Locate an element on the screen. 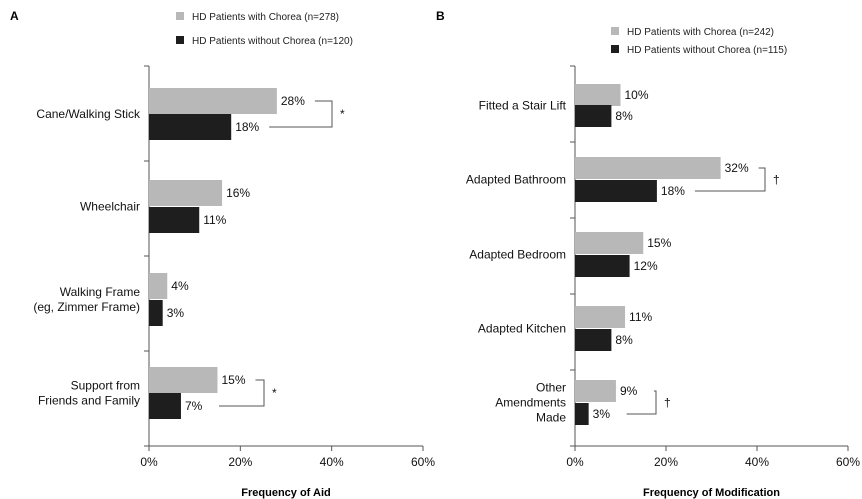  x-axis-title: Frequency of Modification is located at coordinates (711, 493).